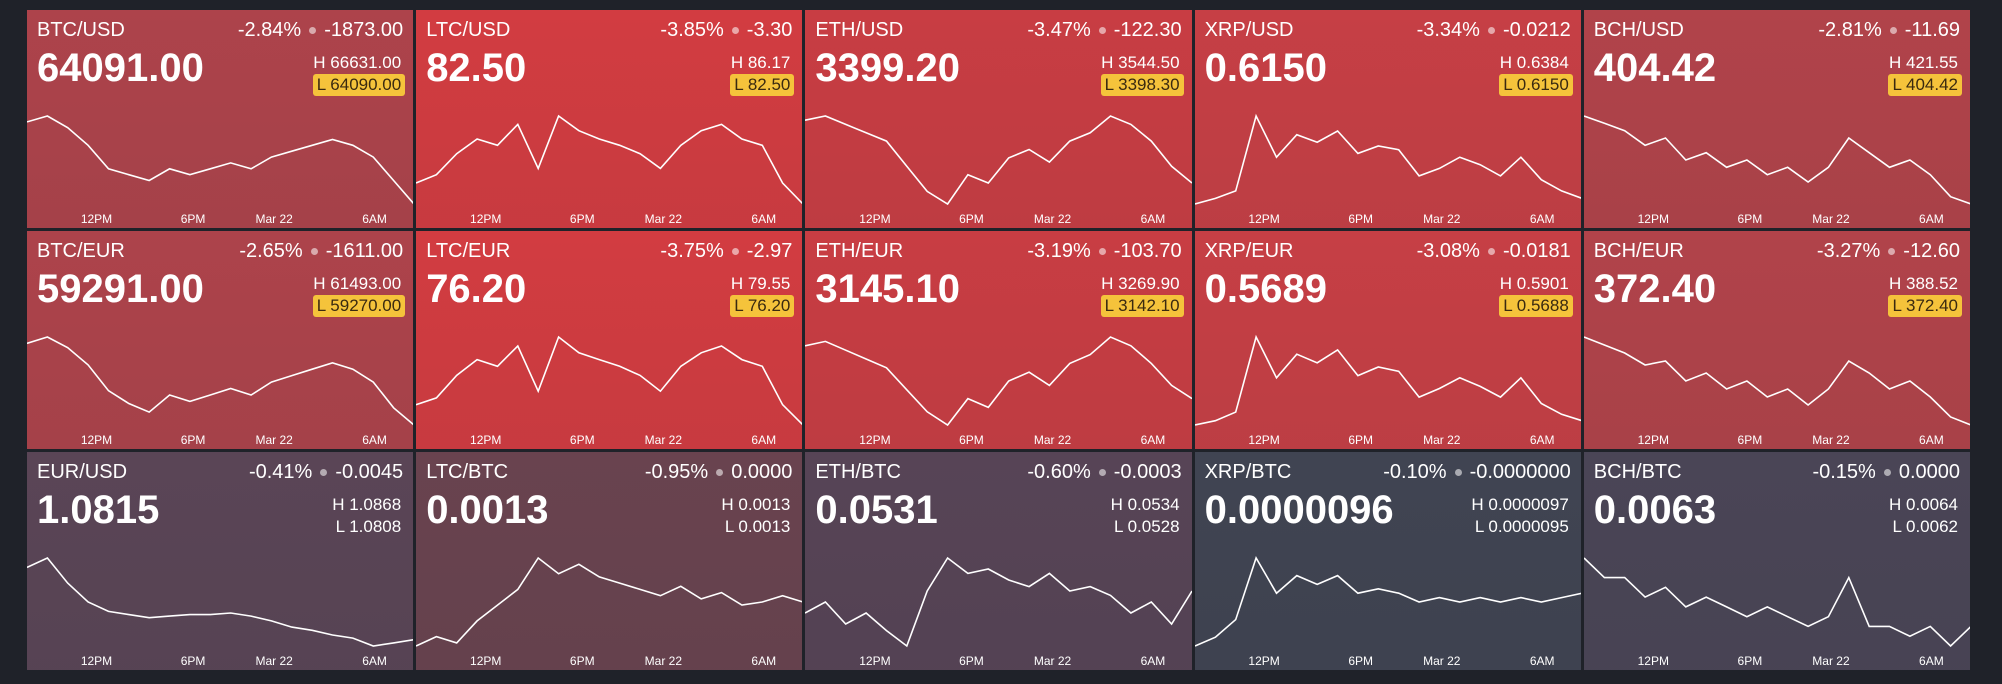 This screenshot has height=684, width=2002. What do you see at coordinates (1850, 30) in the screenshot?
I see `change-pct: -2.81%` at bounding box center [1850, 30].